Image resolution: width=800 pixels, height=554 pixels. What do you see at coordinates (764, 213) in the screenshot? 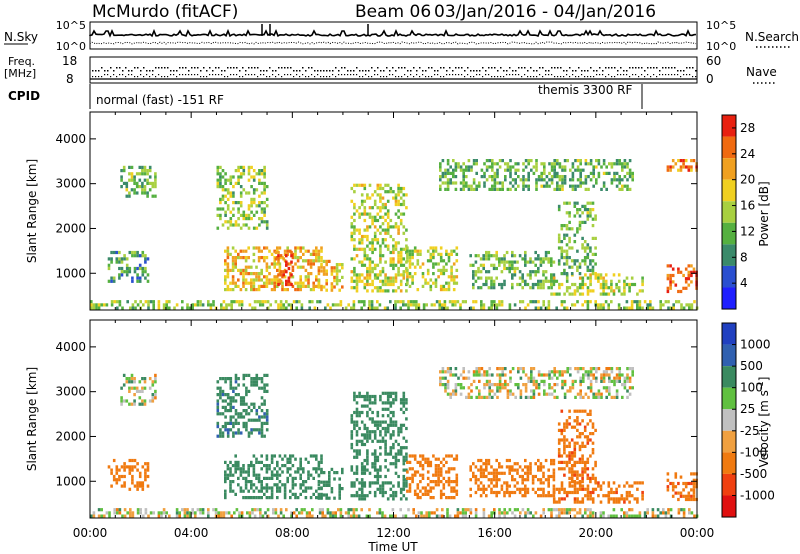
I see `power-colorbar-label: Power [dB]` at bounding box center [764, 213].